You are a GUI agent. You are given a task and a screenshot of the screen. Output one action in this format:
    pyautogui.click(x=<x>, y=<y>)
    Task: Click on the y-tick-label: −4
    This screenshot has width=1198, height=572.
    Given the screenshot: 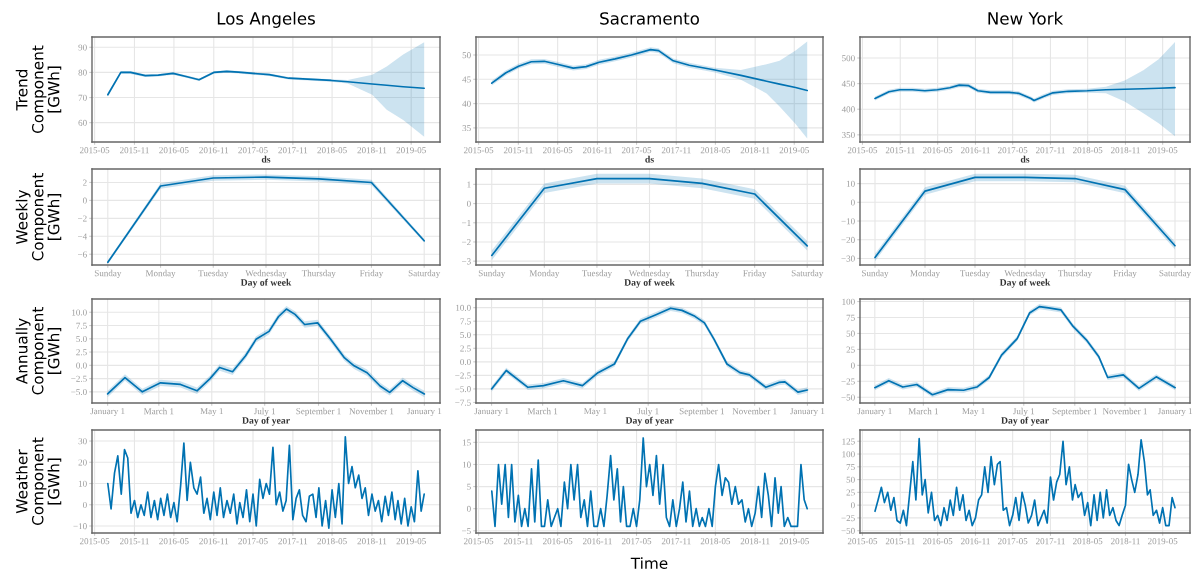 What is the action you would take?
    pyautogui.click(x=82, y=236)
    